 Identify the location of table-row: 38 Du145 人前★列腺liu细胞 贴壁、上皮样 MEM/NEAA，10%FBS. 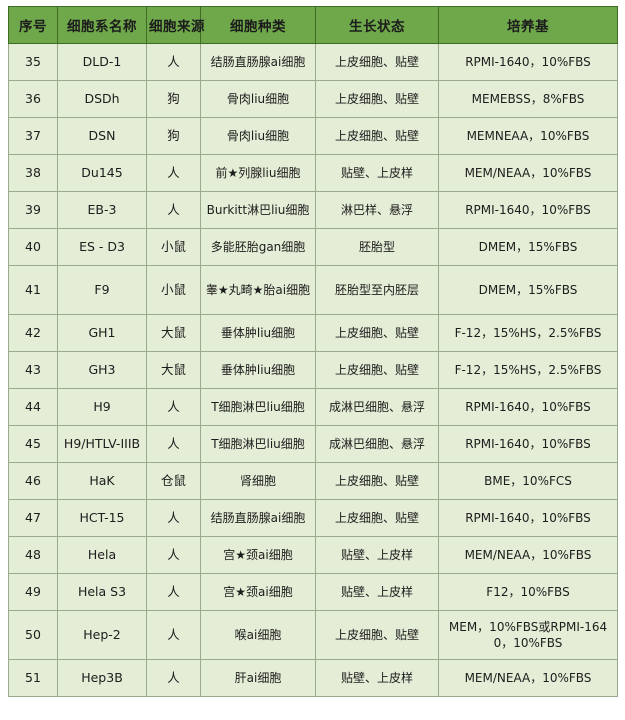
(313, 173).